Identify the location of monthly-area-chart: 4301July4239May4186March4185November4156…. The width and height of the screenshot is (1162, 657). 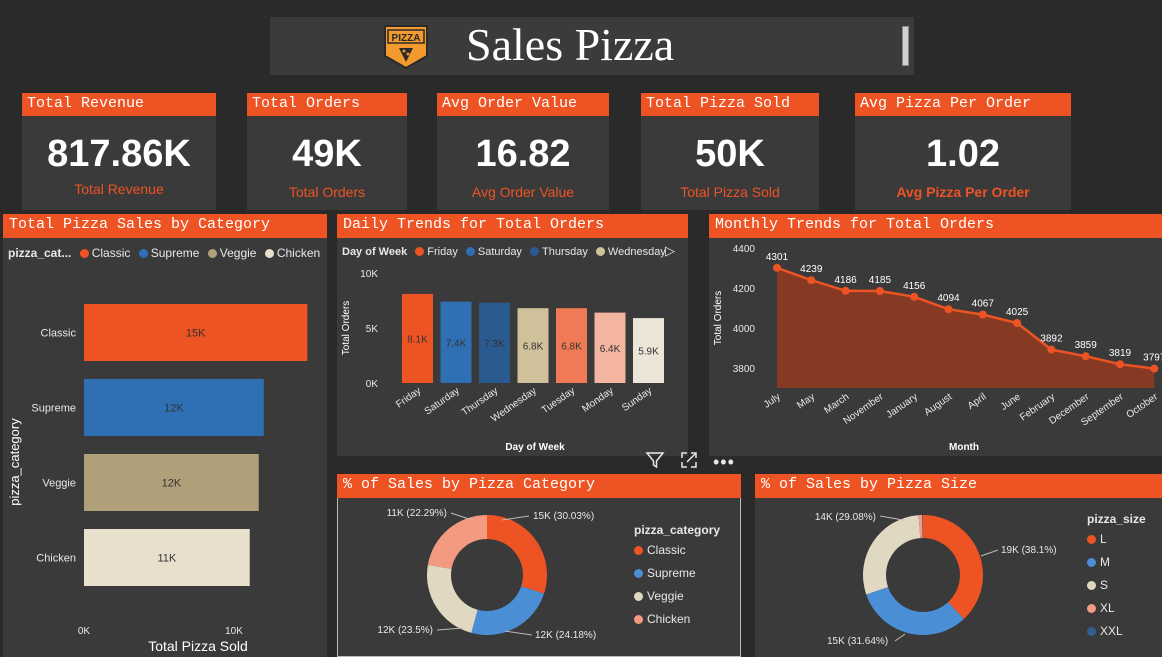
(937, 348).